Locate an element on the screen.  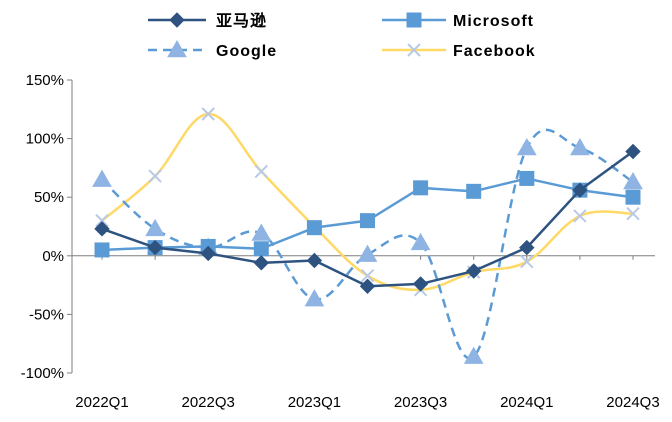
legend-item: Facebook is located at coordinates (459, 51).